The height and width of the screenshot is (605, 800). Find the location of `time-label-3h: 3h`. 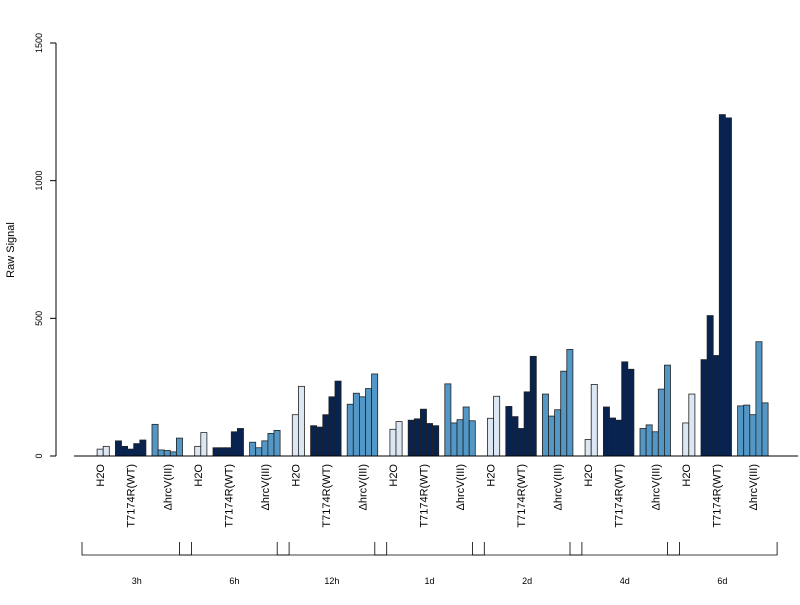

time-label-3h: 3h is located at coordinates (137, 581).